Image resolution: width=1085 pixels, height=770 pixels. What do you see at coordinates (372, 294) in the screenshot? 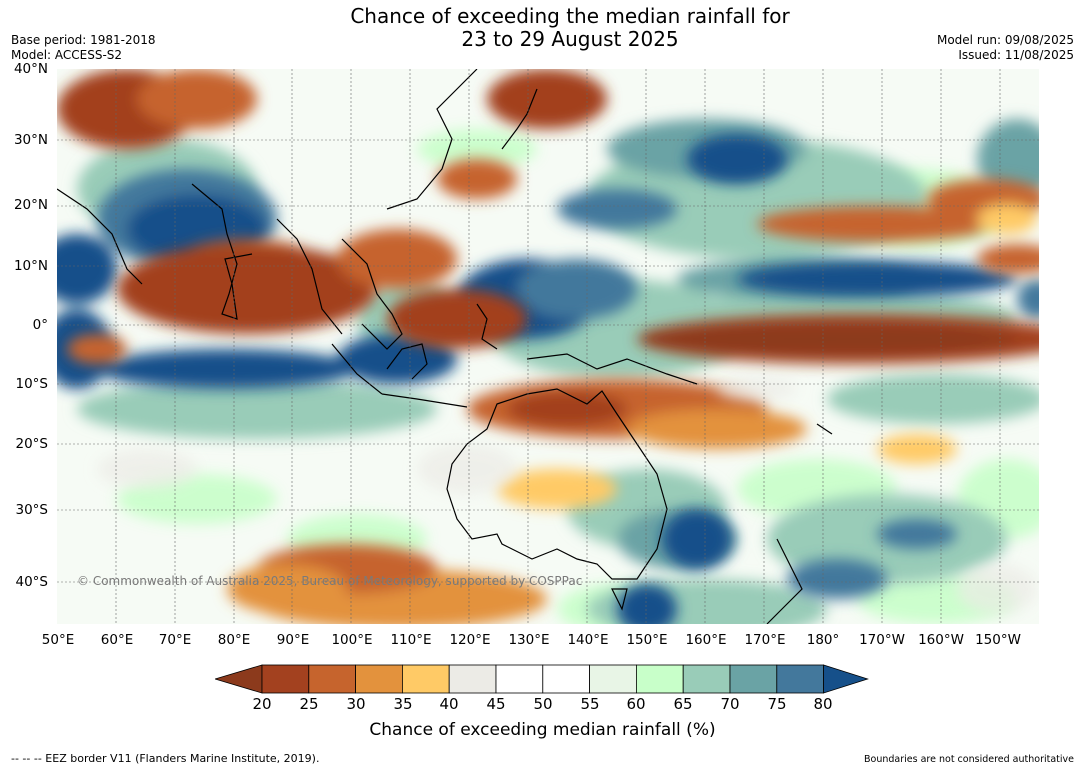
I see `coast-indochina` at bounding box center [372, 294].